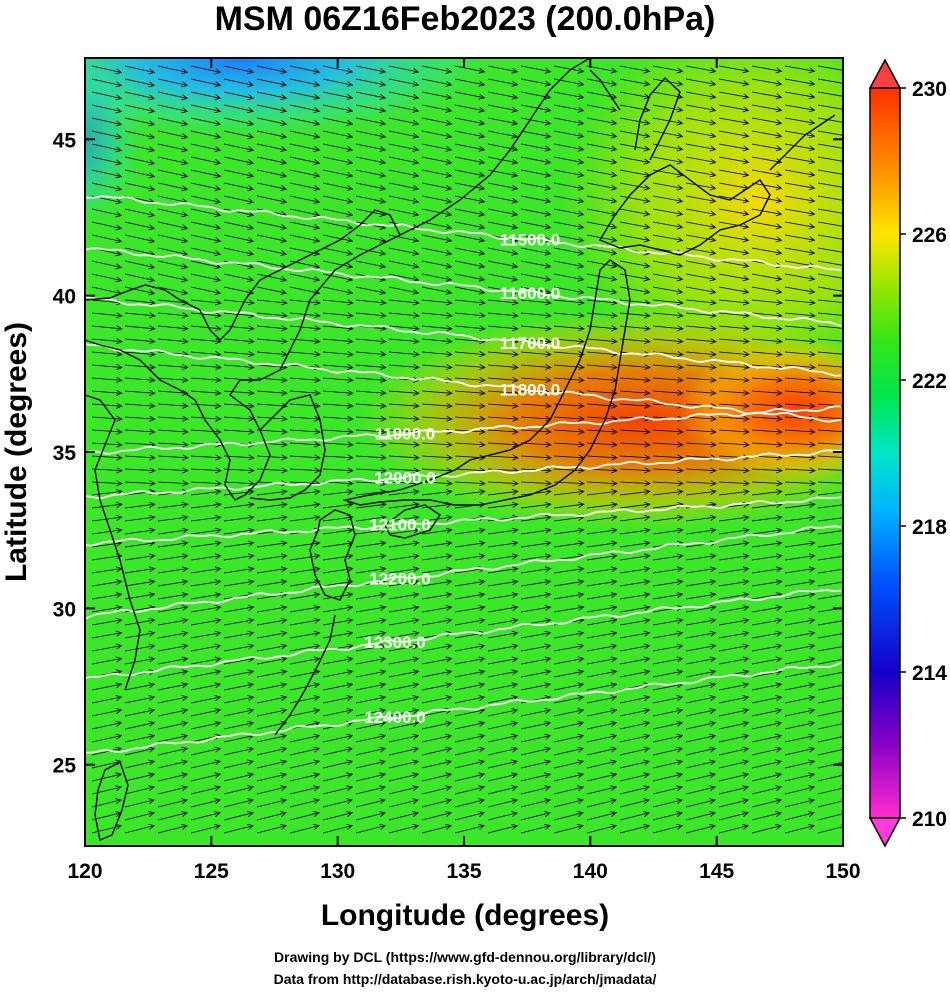 This screenshot has width=950, height=993. What do you see at coordinates (463, 474) in the screenshot?
I see `contour-line` at bounding box center [463, 474].